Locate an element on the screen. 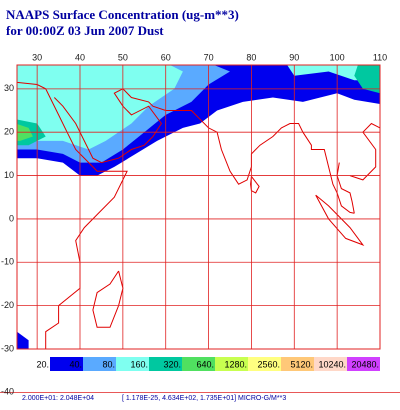 This screenshot has width=400, height=410. legend-label: 20480. is located at coordinates (365, 364).